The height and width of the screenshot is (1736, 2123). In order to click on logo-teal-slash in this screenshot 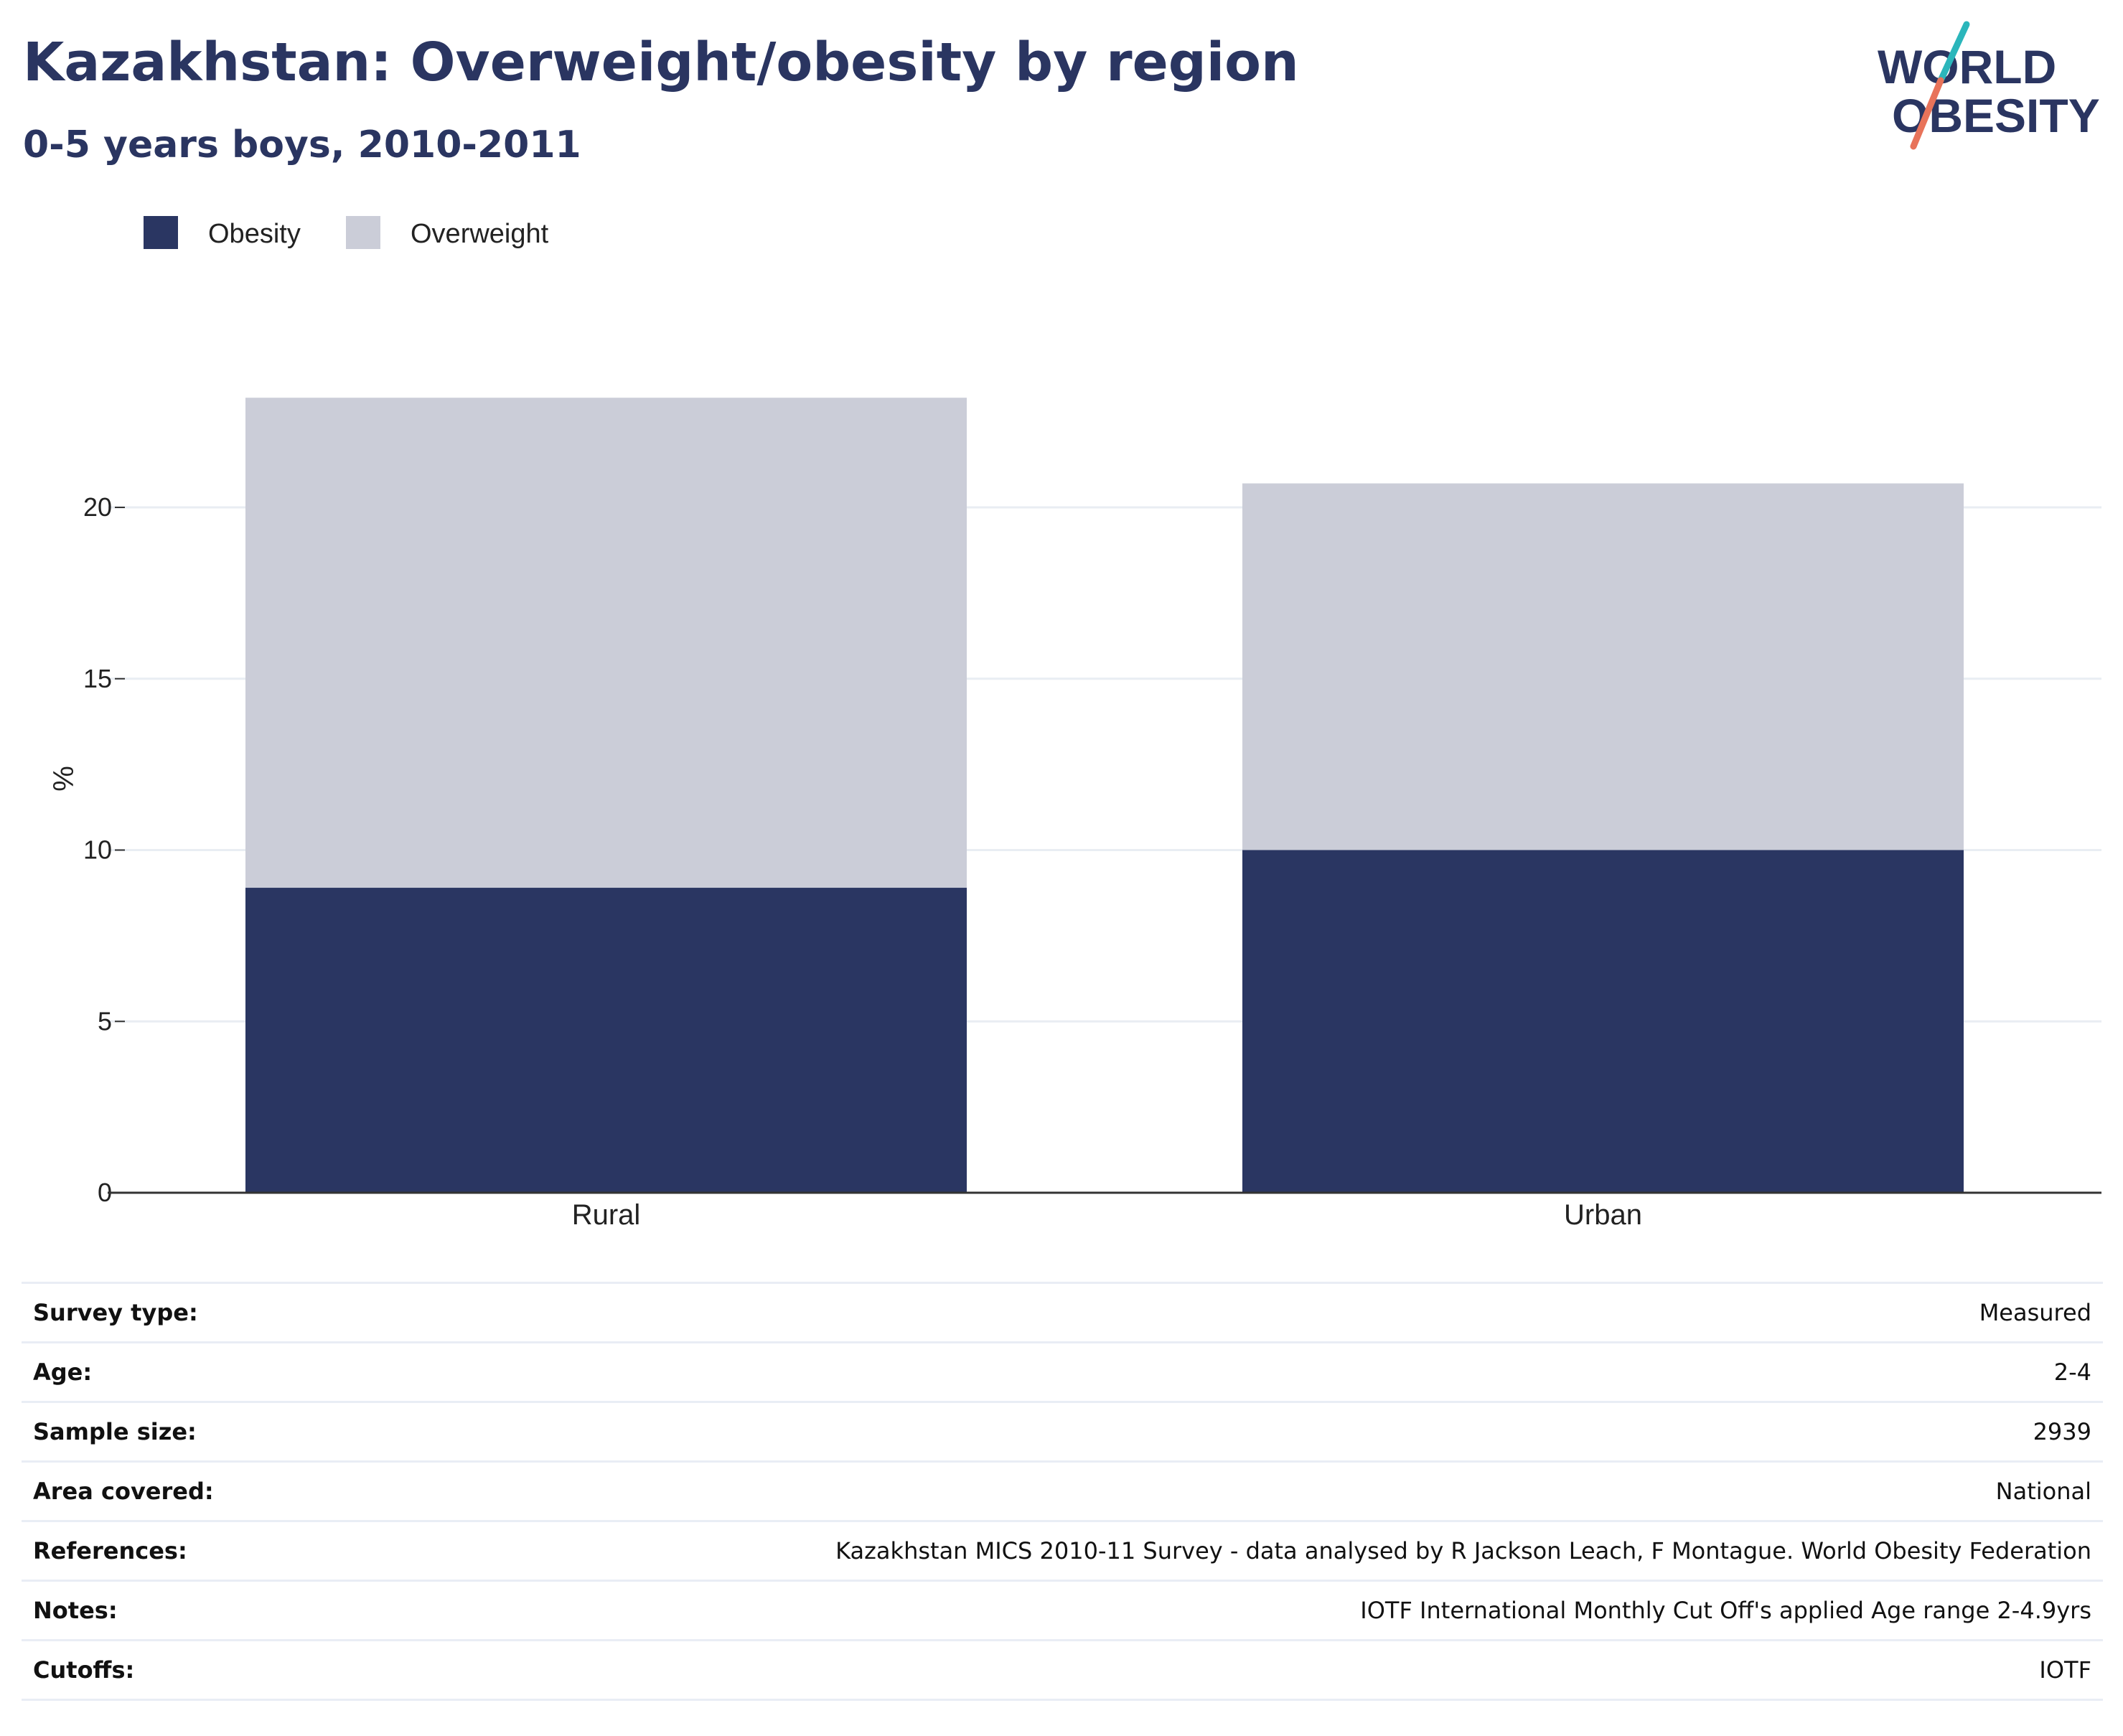, I will do `click(1953, 52)`.